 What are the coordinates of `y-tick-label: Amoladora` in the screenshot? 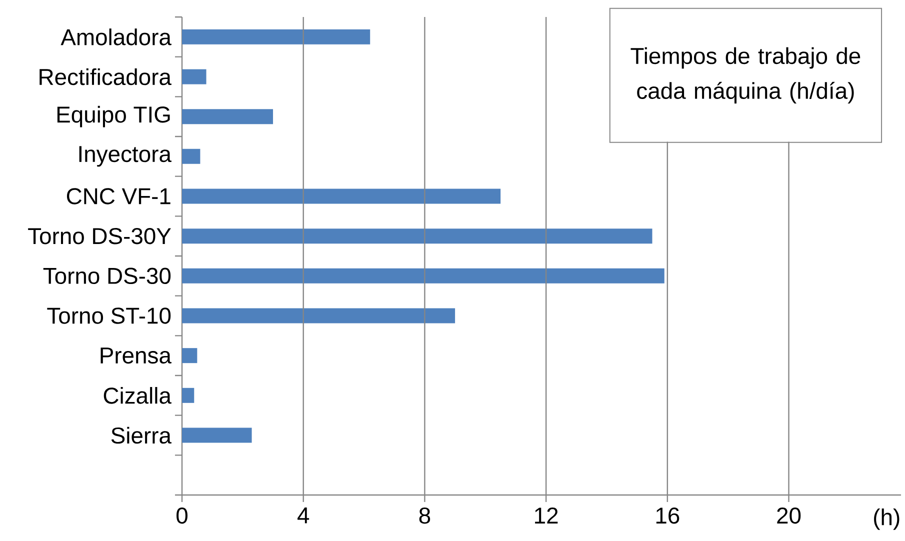 It's located at (116, 37).